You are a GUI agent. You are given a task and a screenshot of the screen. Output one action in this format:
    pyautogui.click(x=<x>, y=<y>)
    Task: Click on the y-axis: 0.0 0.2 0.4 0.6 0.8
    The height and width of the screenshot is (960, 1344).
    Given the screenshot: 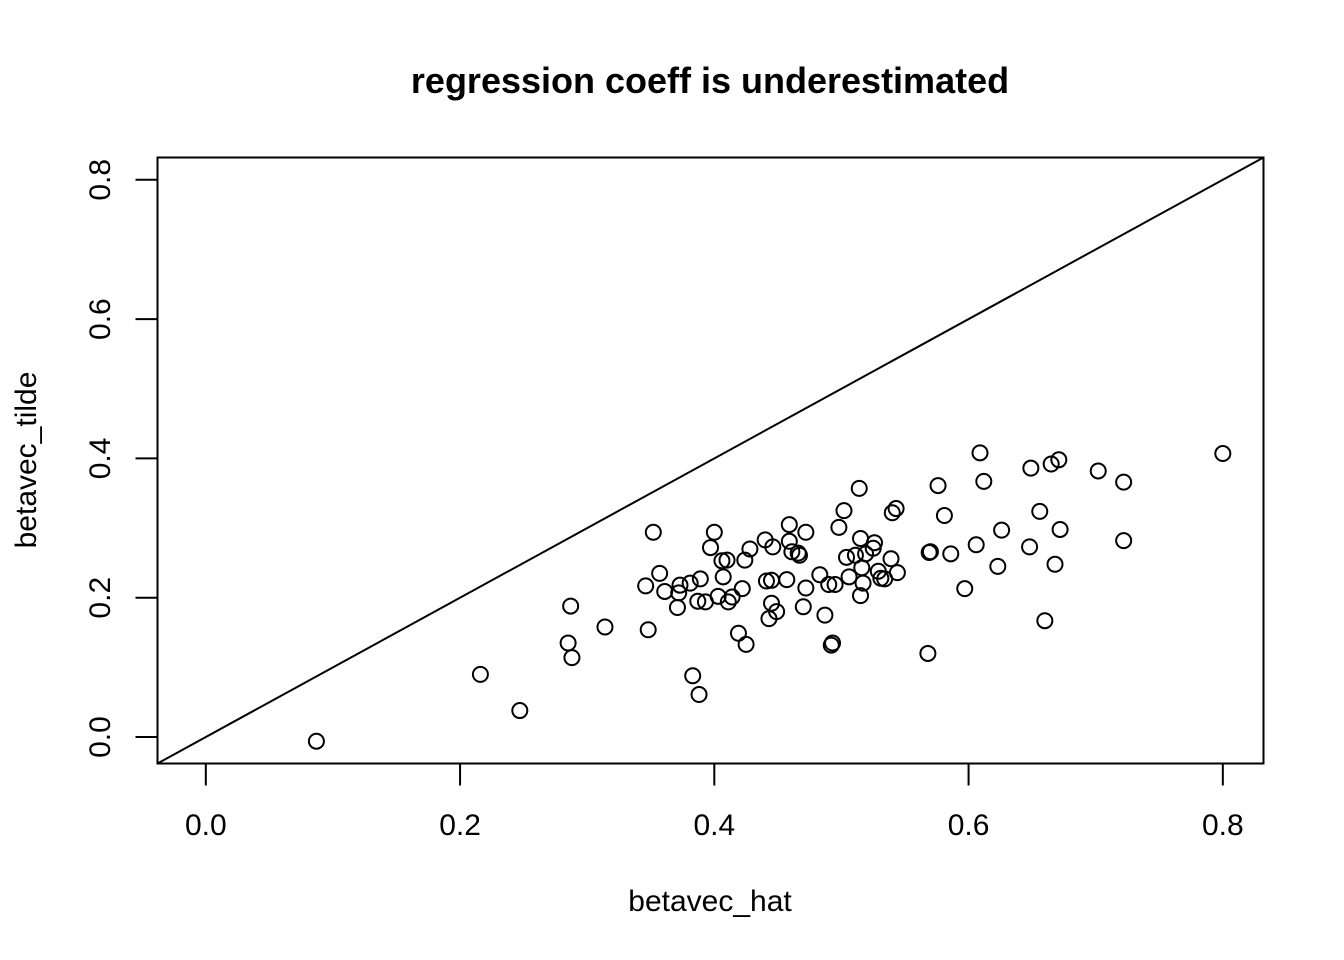 What is the action you would take?
    pyautogui.click(x=121, y=458)
    